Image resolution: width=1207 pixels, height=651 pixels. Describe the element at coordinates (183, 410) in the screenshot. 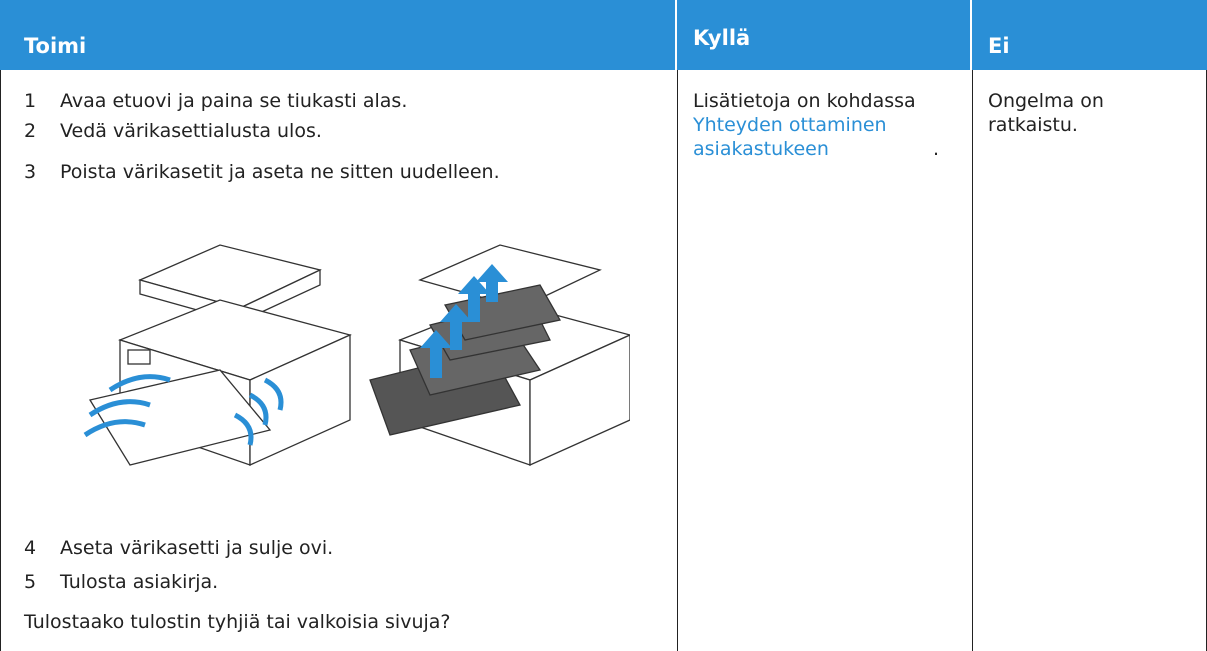

I see `arrows-left` at that location.